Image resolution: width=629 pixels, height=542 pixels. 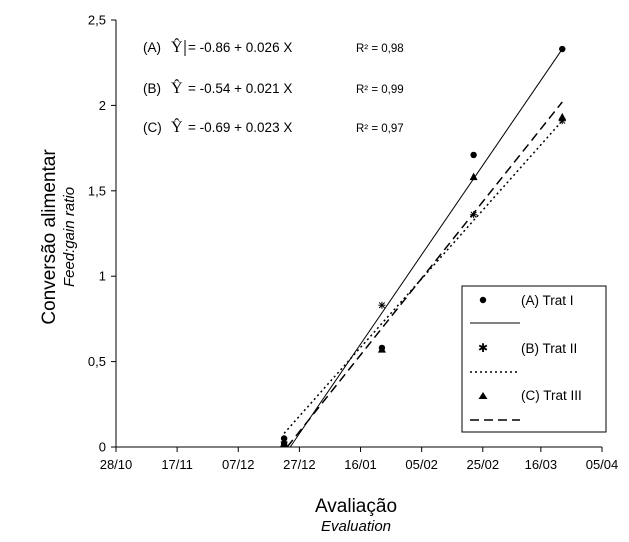 I want to click on equation-c-label: (C), so click(x=152, y=127).